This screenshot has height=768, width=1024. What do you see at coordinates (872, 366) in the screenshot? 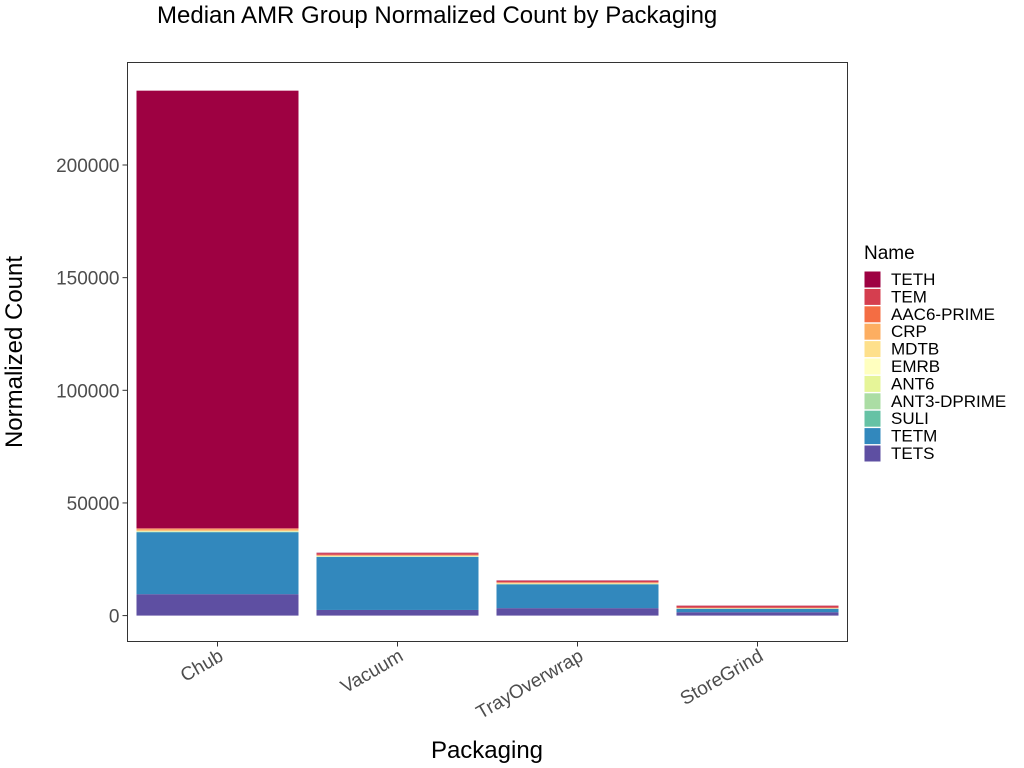
I see `legend-key-emrb` at bounding box center [872, 366].